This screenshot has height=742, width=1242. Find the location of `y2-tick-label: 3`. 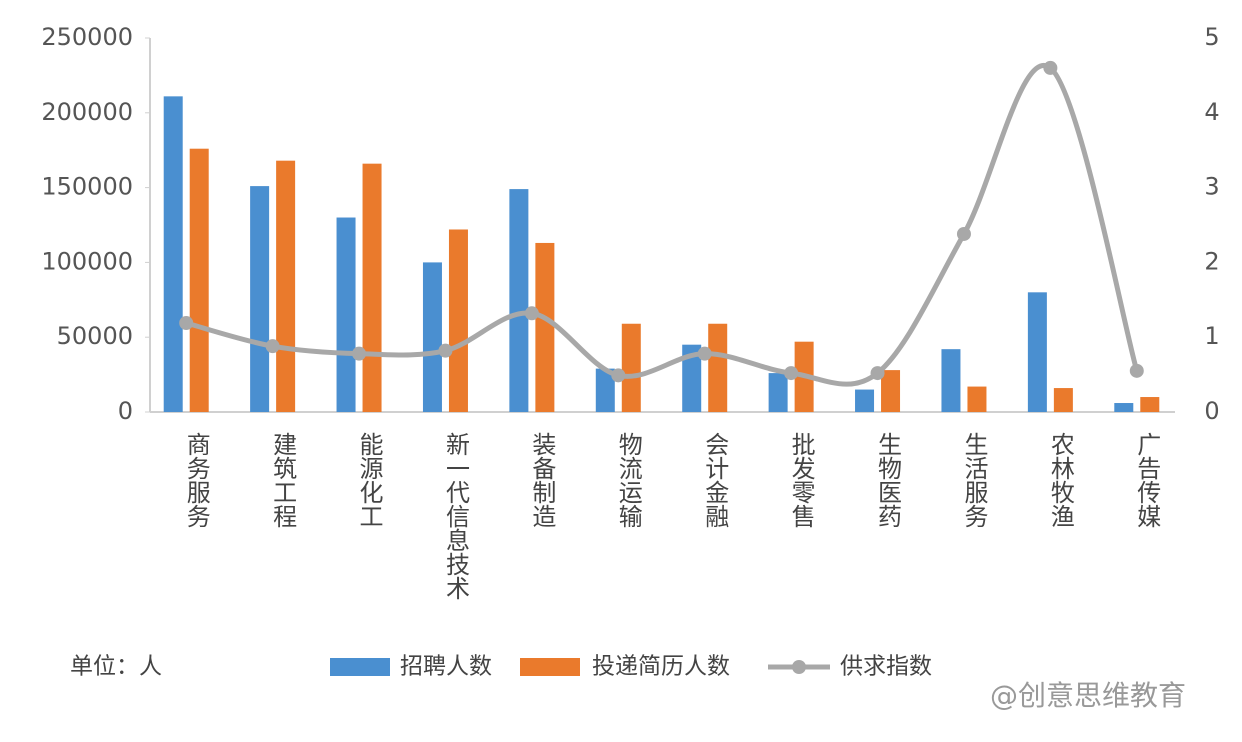

y2-tick-label: 3 is located at coordinates (1211, 187).